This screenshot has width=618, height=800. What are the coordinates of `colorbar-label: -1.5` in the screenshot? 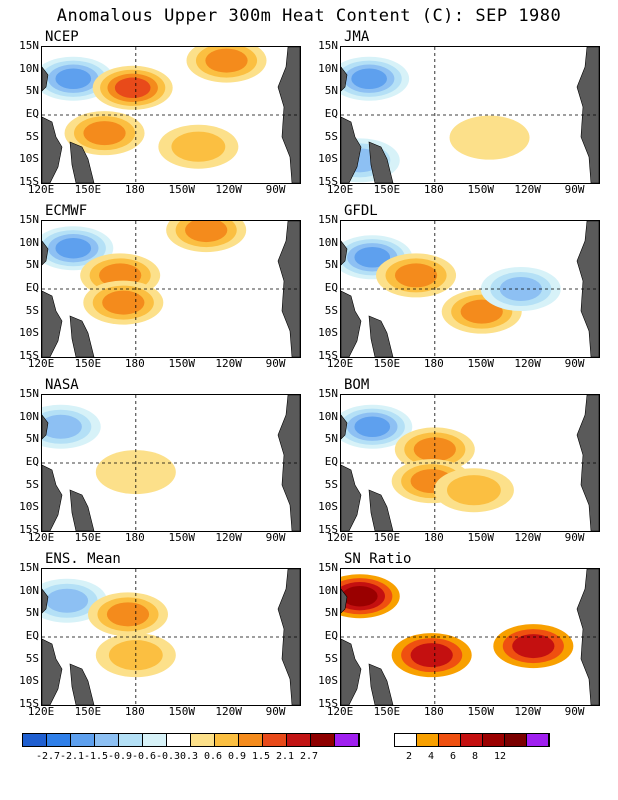 It's located at (96, 756).